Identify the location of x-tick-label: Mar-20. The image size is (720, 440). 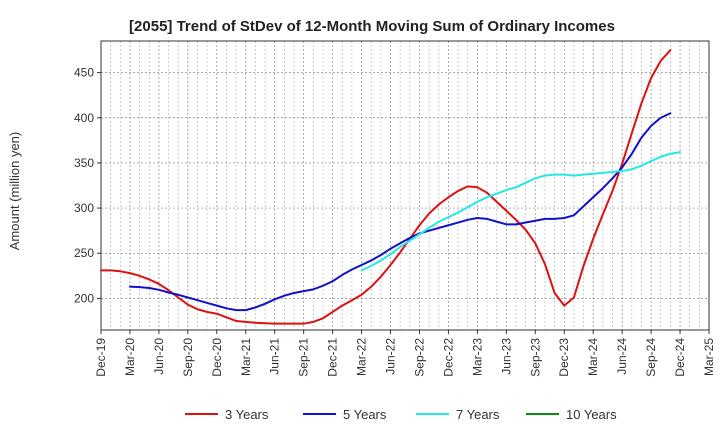
(130, 357).